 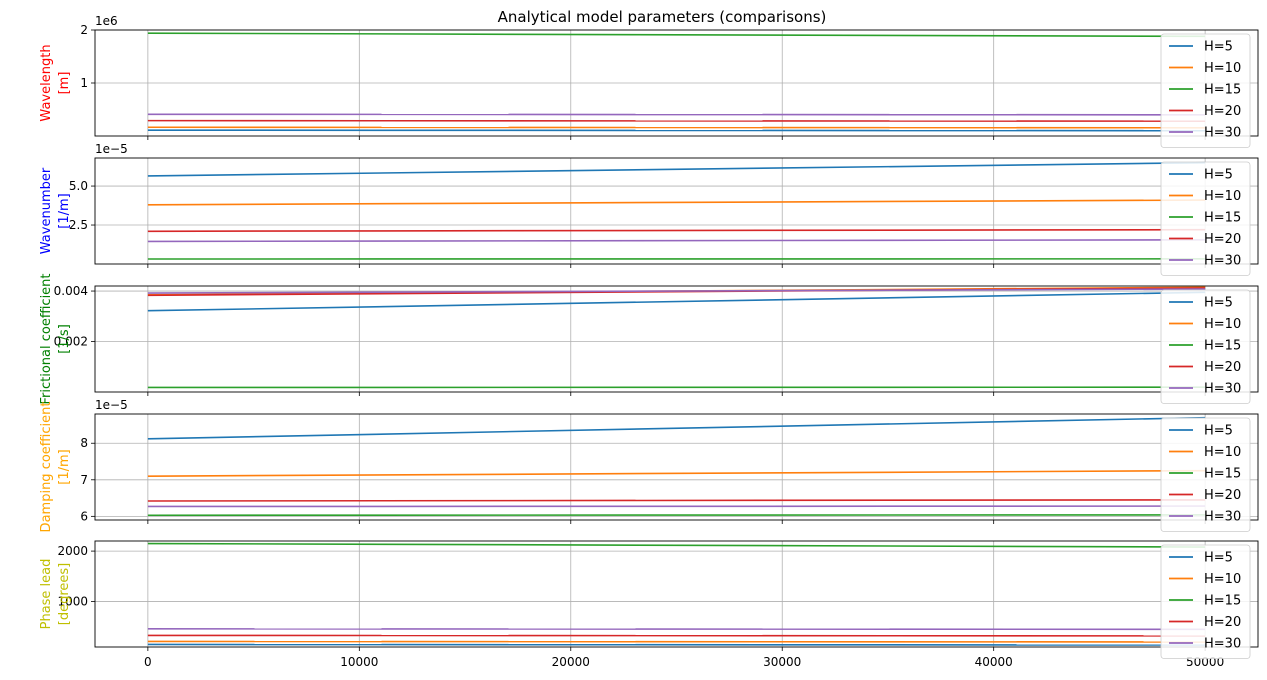 I want to click on y-tick-label: 1000, so click(x=72, y=602).